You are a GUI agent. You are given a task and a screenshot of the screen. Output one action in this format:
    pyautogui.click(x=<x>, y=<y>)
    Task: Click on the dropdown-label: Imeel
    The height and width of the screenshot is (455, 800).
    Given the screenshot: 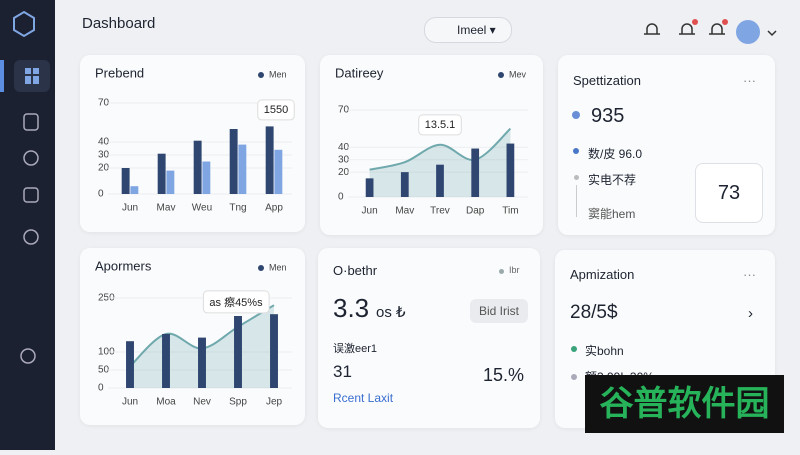 What is the action you would take?
    pyautogui.click(x=472, y=30)
    